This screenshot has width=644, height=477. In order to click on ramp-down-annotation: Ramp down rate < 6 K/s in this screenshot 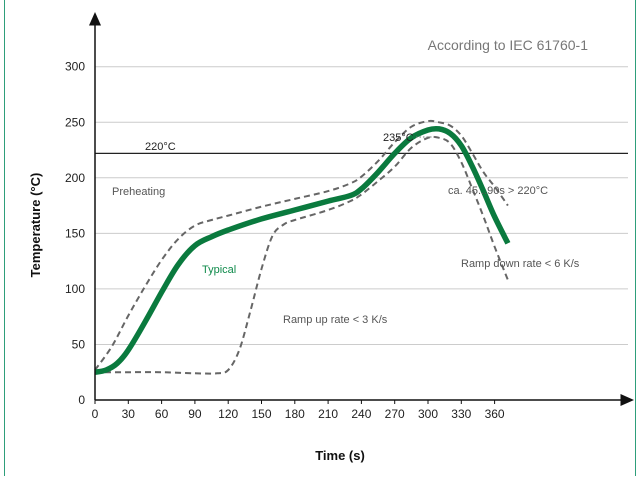, I will do `click(520, 264)`.